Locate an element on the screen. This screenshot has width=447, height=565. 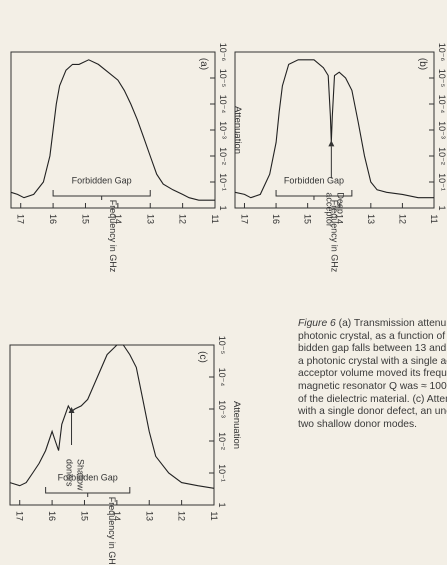
caption-line-0-text: (a) Transmission attenu is located at coordinates (392, 323).